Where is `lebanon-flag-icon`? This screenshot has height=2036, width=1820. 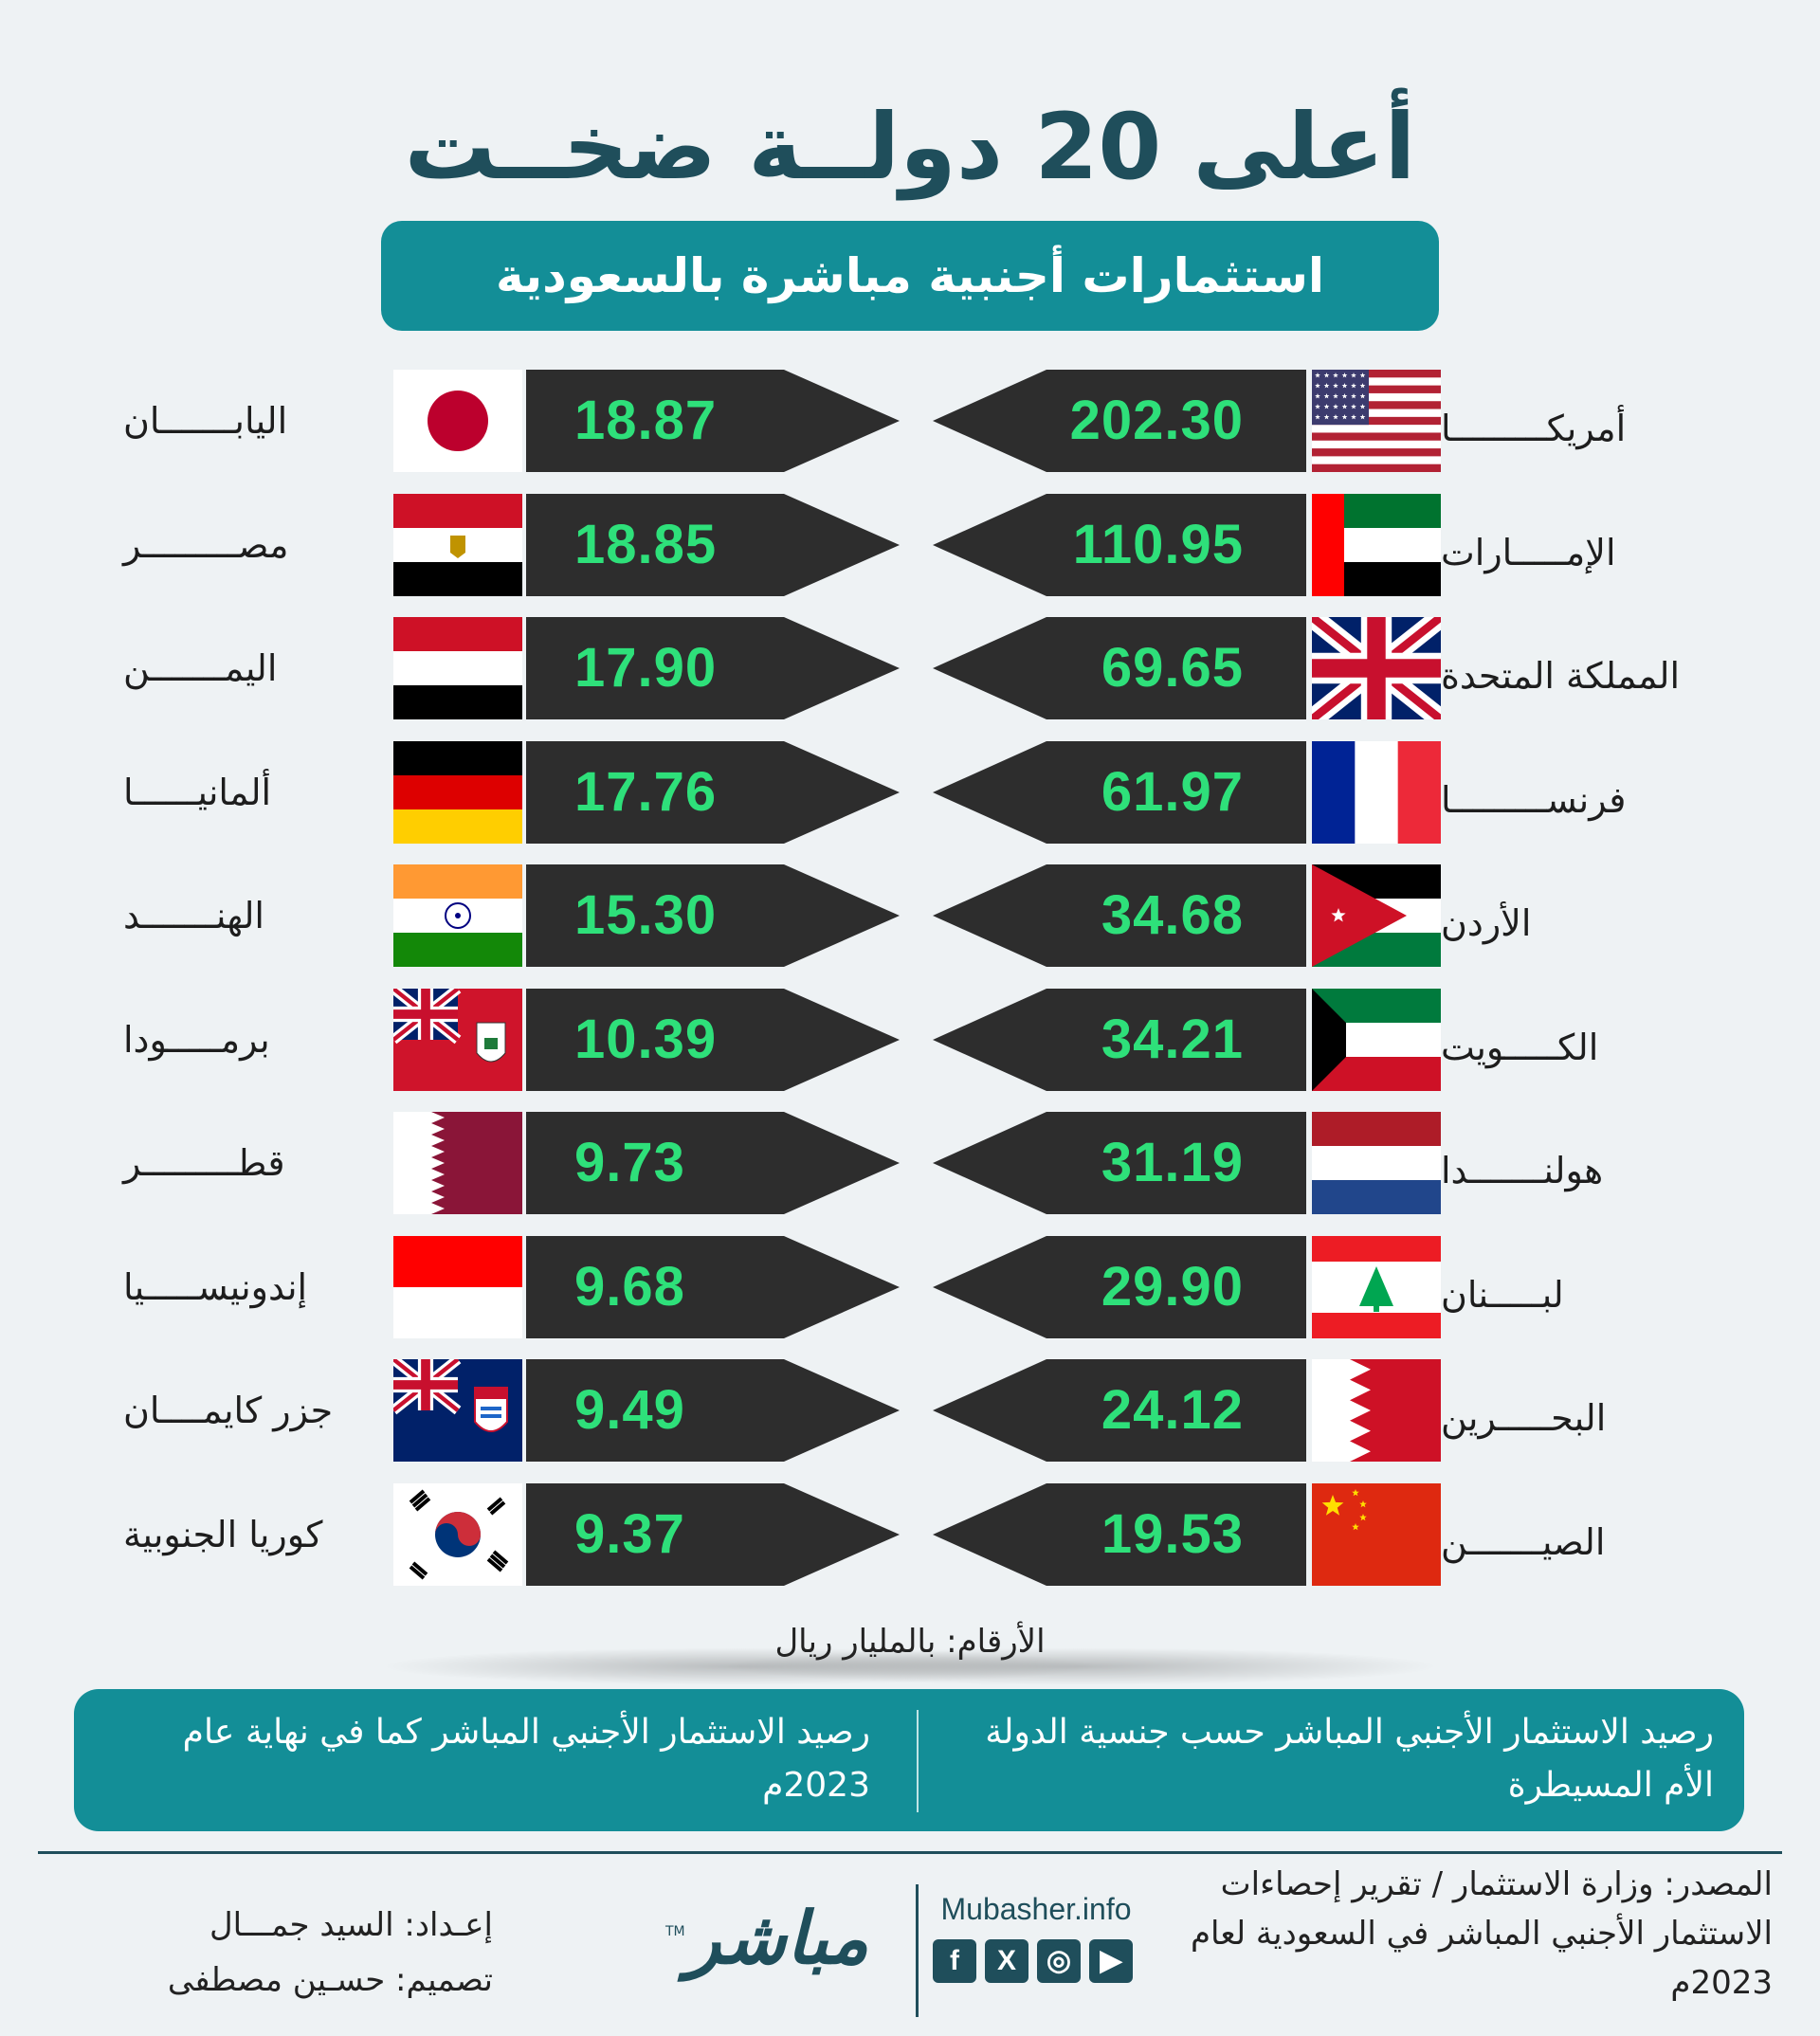
lebanon-flag-icon is located at coordinates (1376, 1287).